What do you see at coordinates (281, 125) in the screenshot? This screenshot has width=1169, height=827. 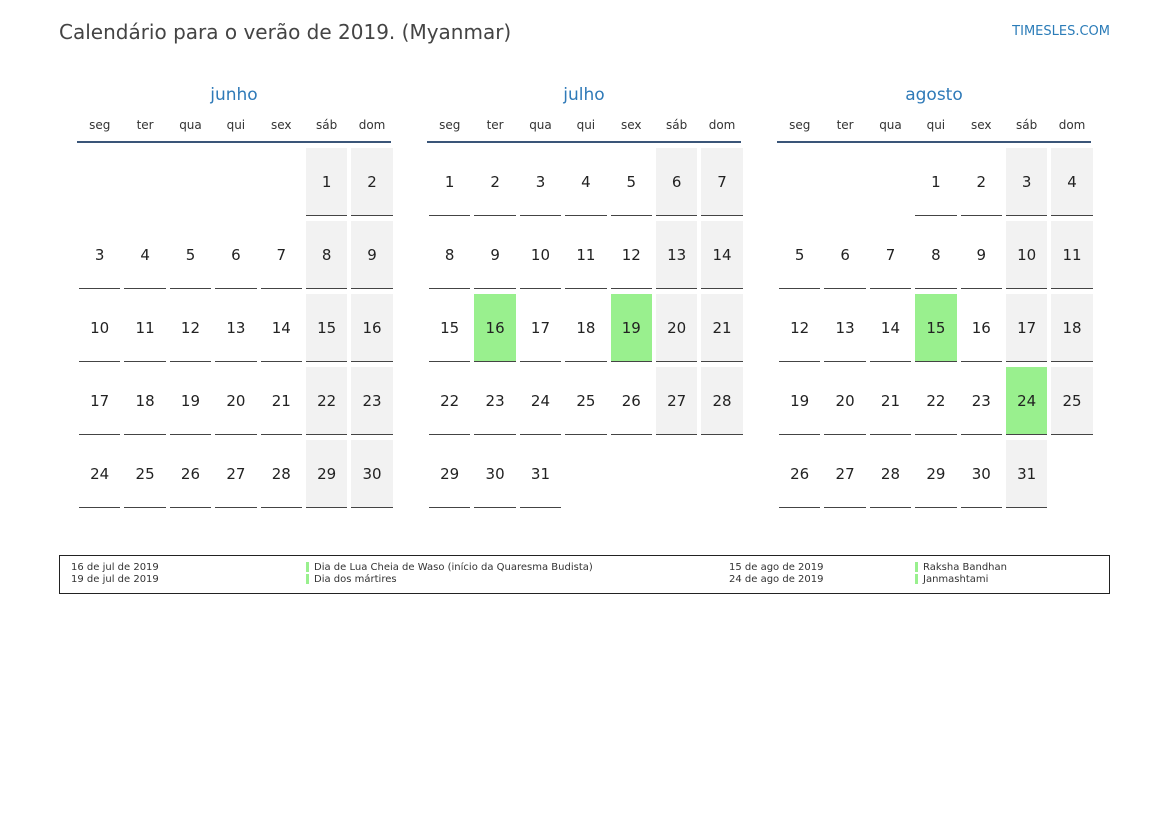 I see `weekday-label: sex` at bounding box center [281, 125].